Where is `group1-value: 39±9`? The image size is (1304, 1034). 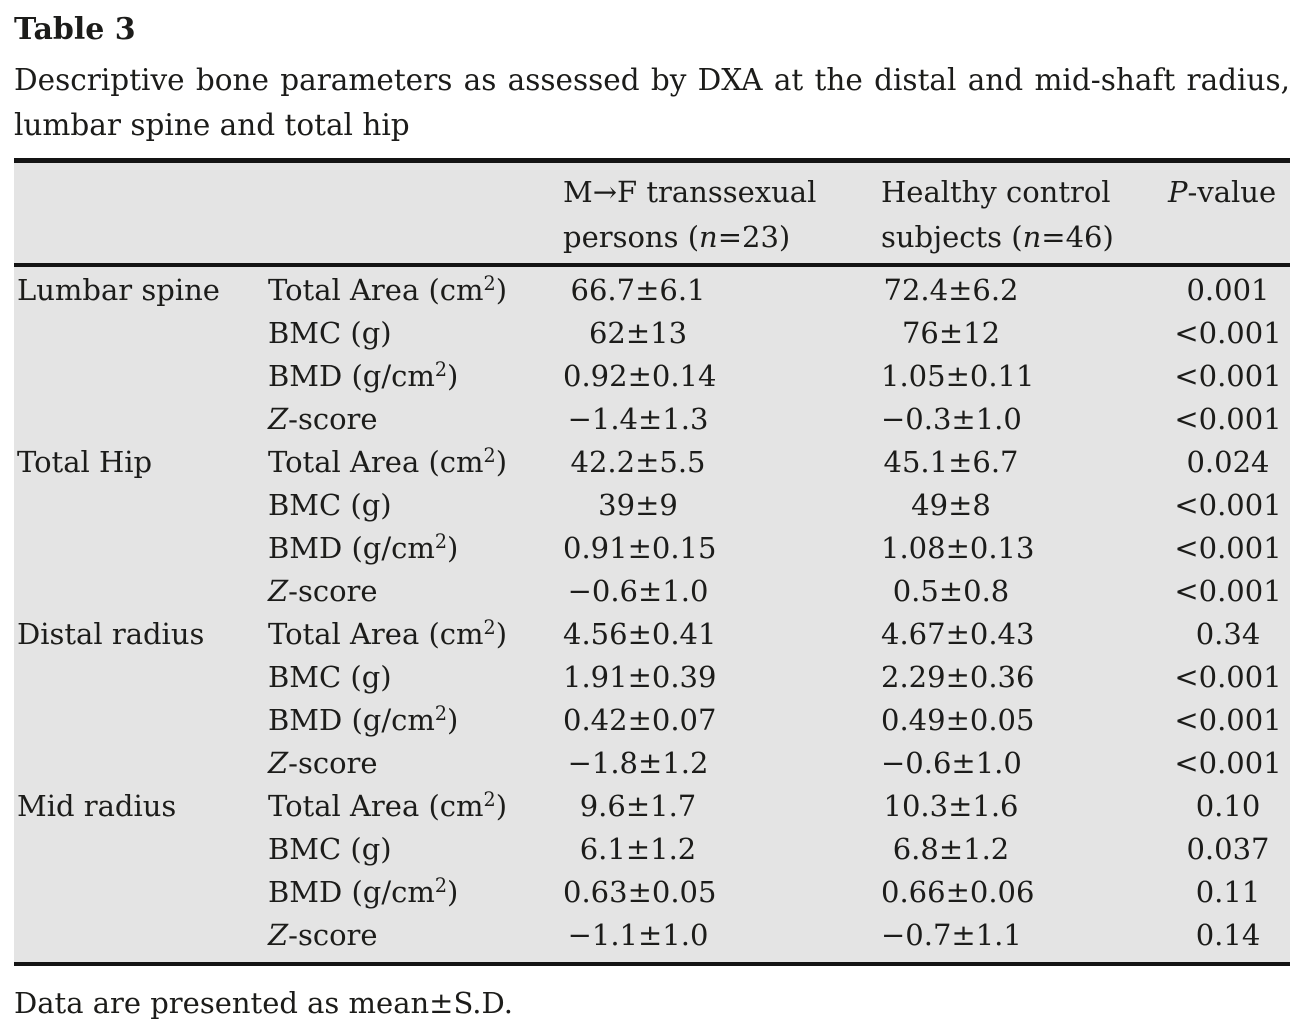 group1-value: 39±9 is located at coordinates (638, 505).